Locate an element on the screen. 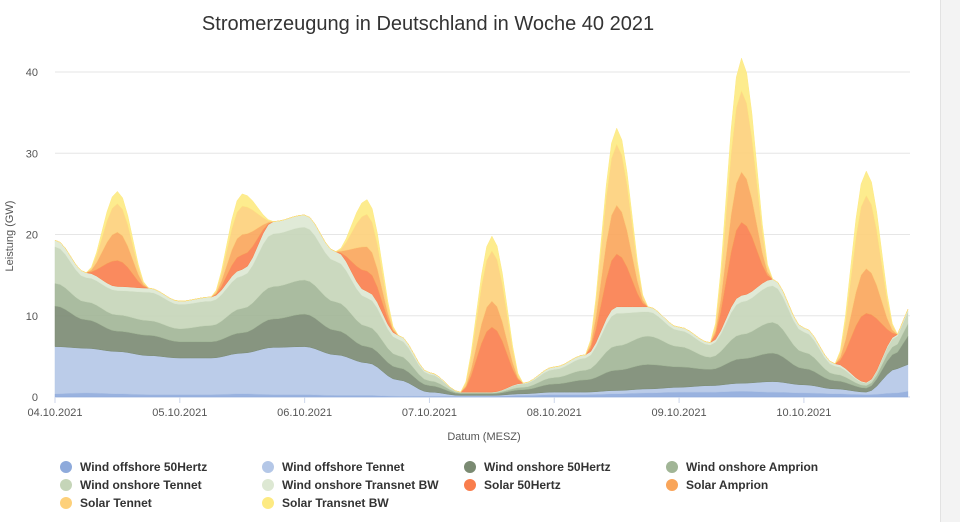 This screenshot has width=960, height=522. legend-item: Solar Transnet BW is located at coordinates (325, 503).